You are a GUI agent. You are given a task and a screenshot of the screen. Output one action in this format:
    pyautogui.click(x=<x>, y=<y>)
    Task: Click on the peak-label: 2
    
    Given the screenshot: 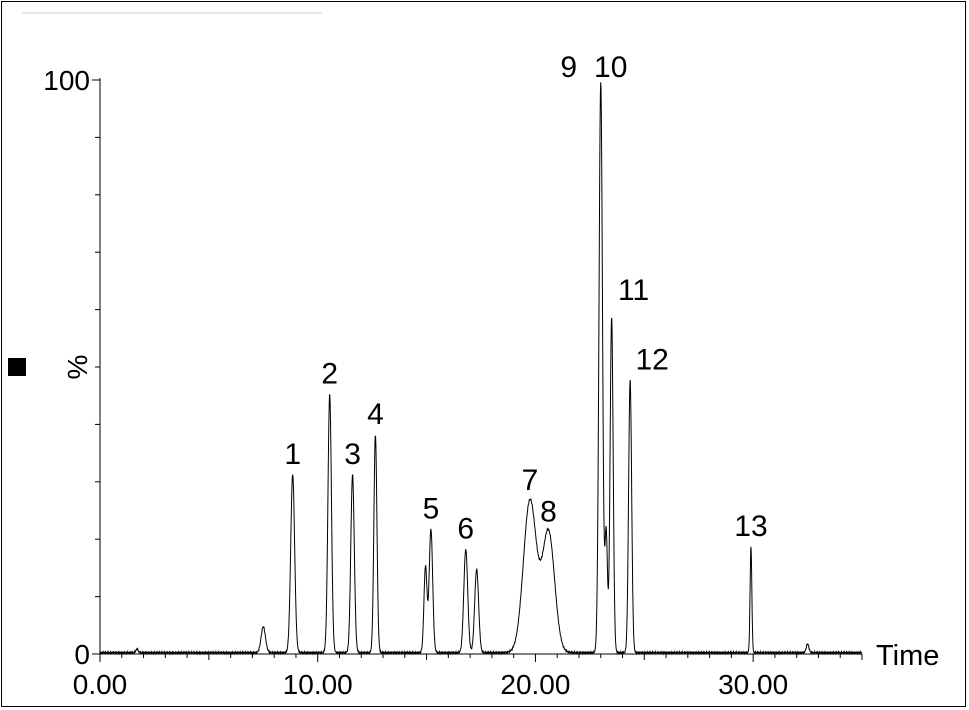 What is the action you would take?
    pyautogui.click(x=329, y=374)
    